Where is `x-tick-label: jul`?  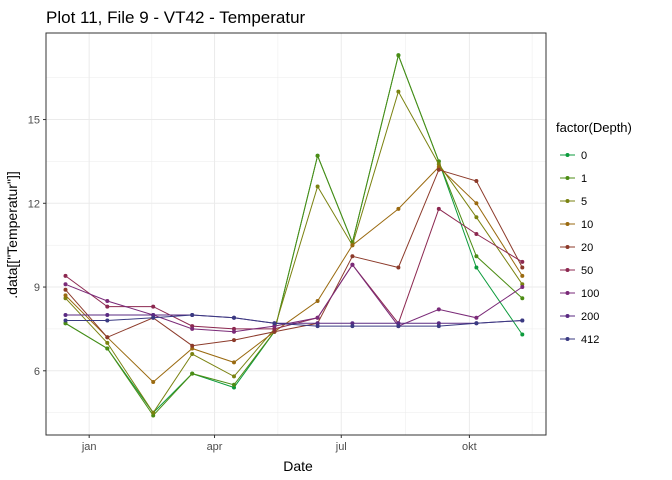
x-tick-label: jul is located at coordinates (341, 447).